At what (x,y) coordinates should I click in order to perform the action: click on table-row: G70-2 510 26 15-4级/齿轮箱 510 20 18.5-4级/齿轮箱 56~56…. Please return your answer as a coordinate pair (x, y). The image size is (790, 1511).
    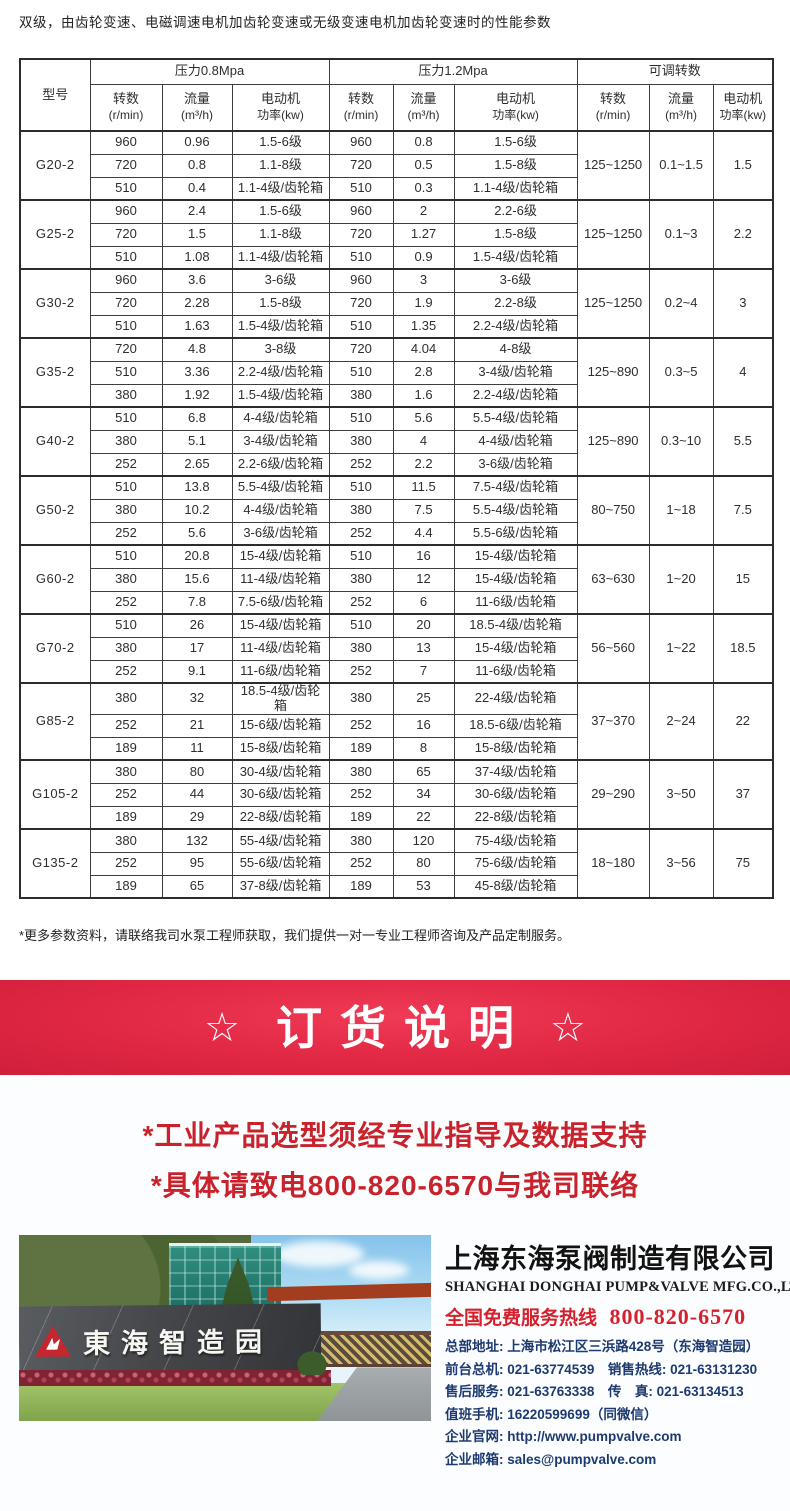
    Looking at the image, I should click on (396, 648).